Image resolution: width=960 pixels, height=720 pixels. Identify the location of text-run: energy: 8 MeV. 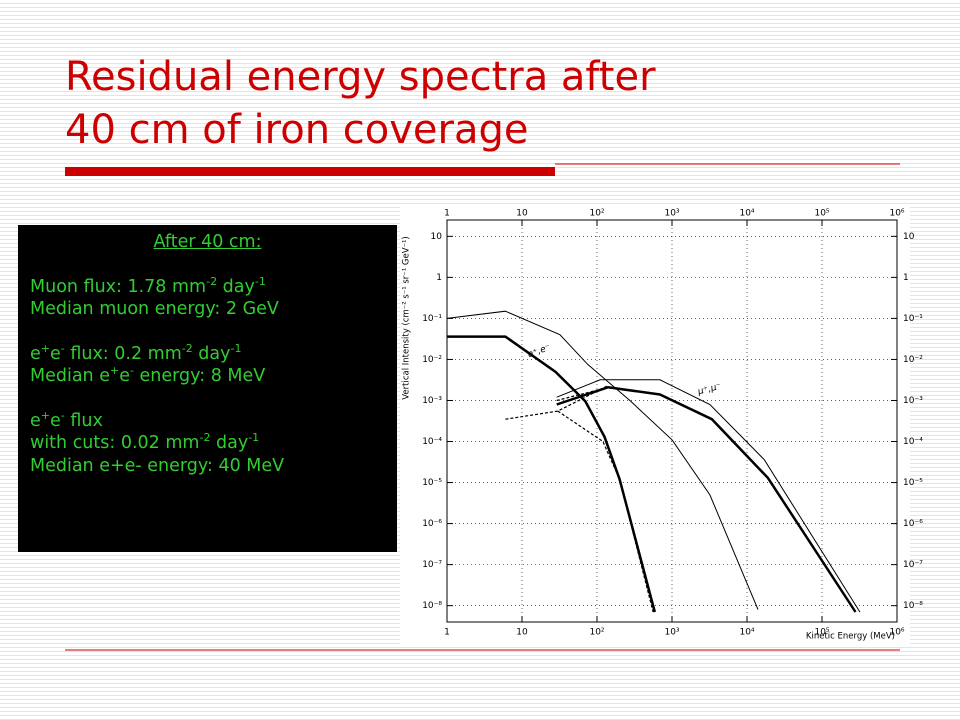
(199, 376).